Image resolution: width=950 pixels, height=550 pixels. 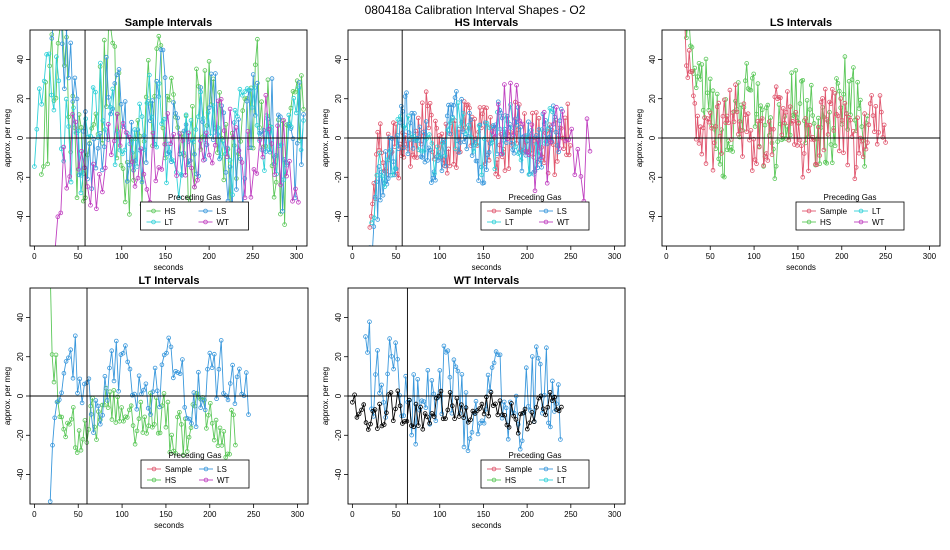 What do you see at coordinates (652, 137) in the screenshot?
I see `y-tick-label: 0` at bounding box center [652, 137].